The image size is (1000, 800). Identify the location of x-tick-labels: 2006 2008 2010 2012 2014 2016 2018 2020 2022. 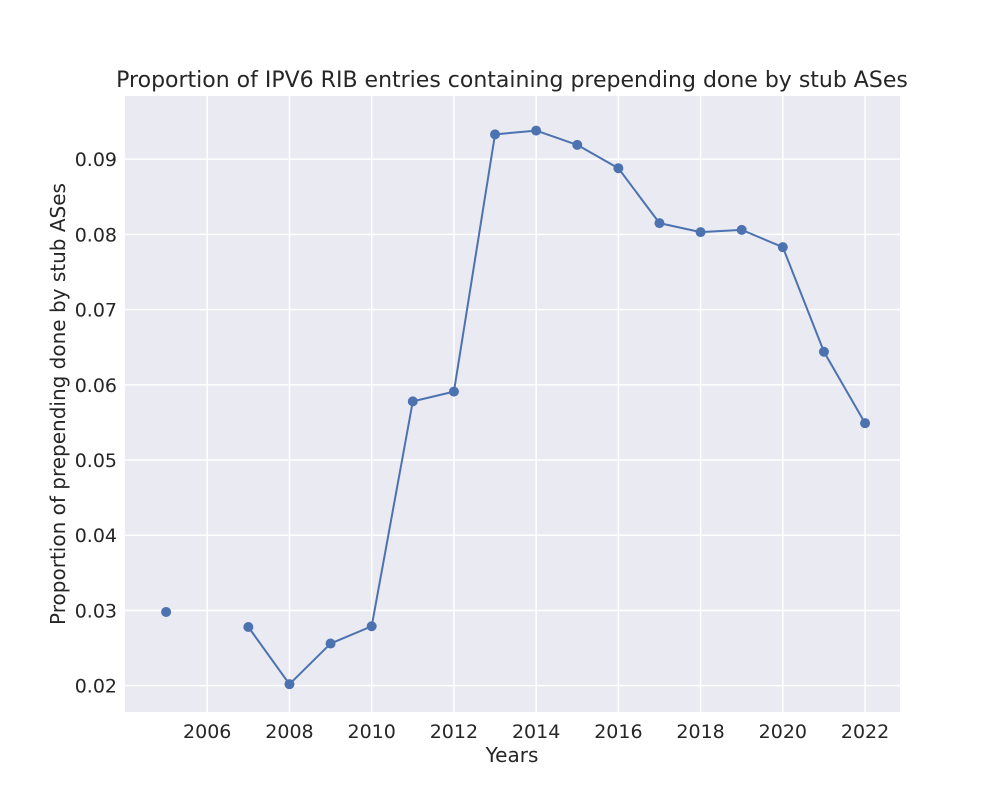
(536, 732).